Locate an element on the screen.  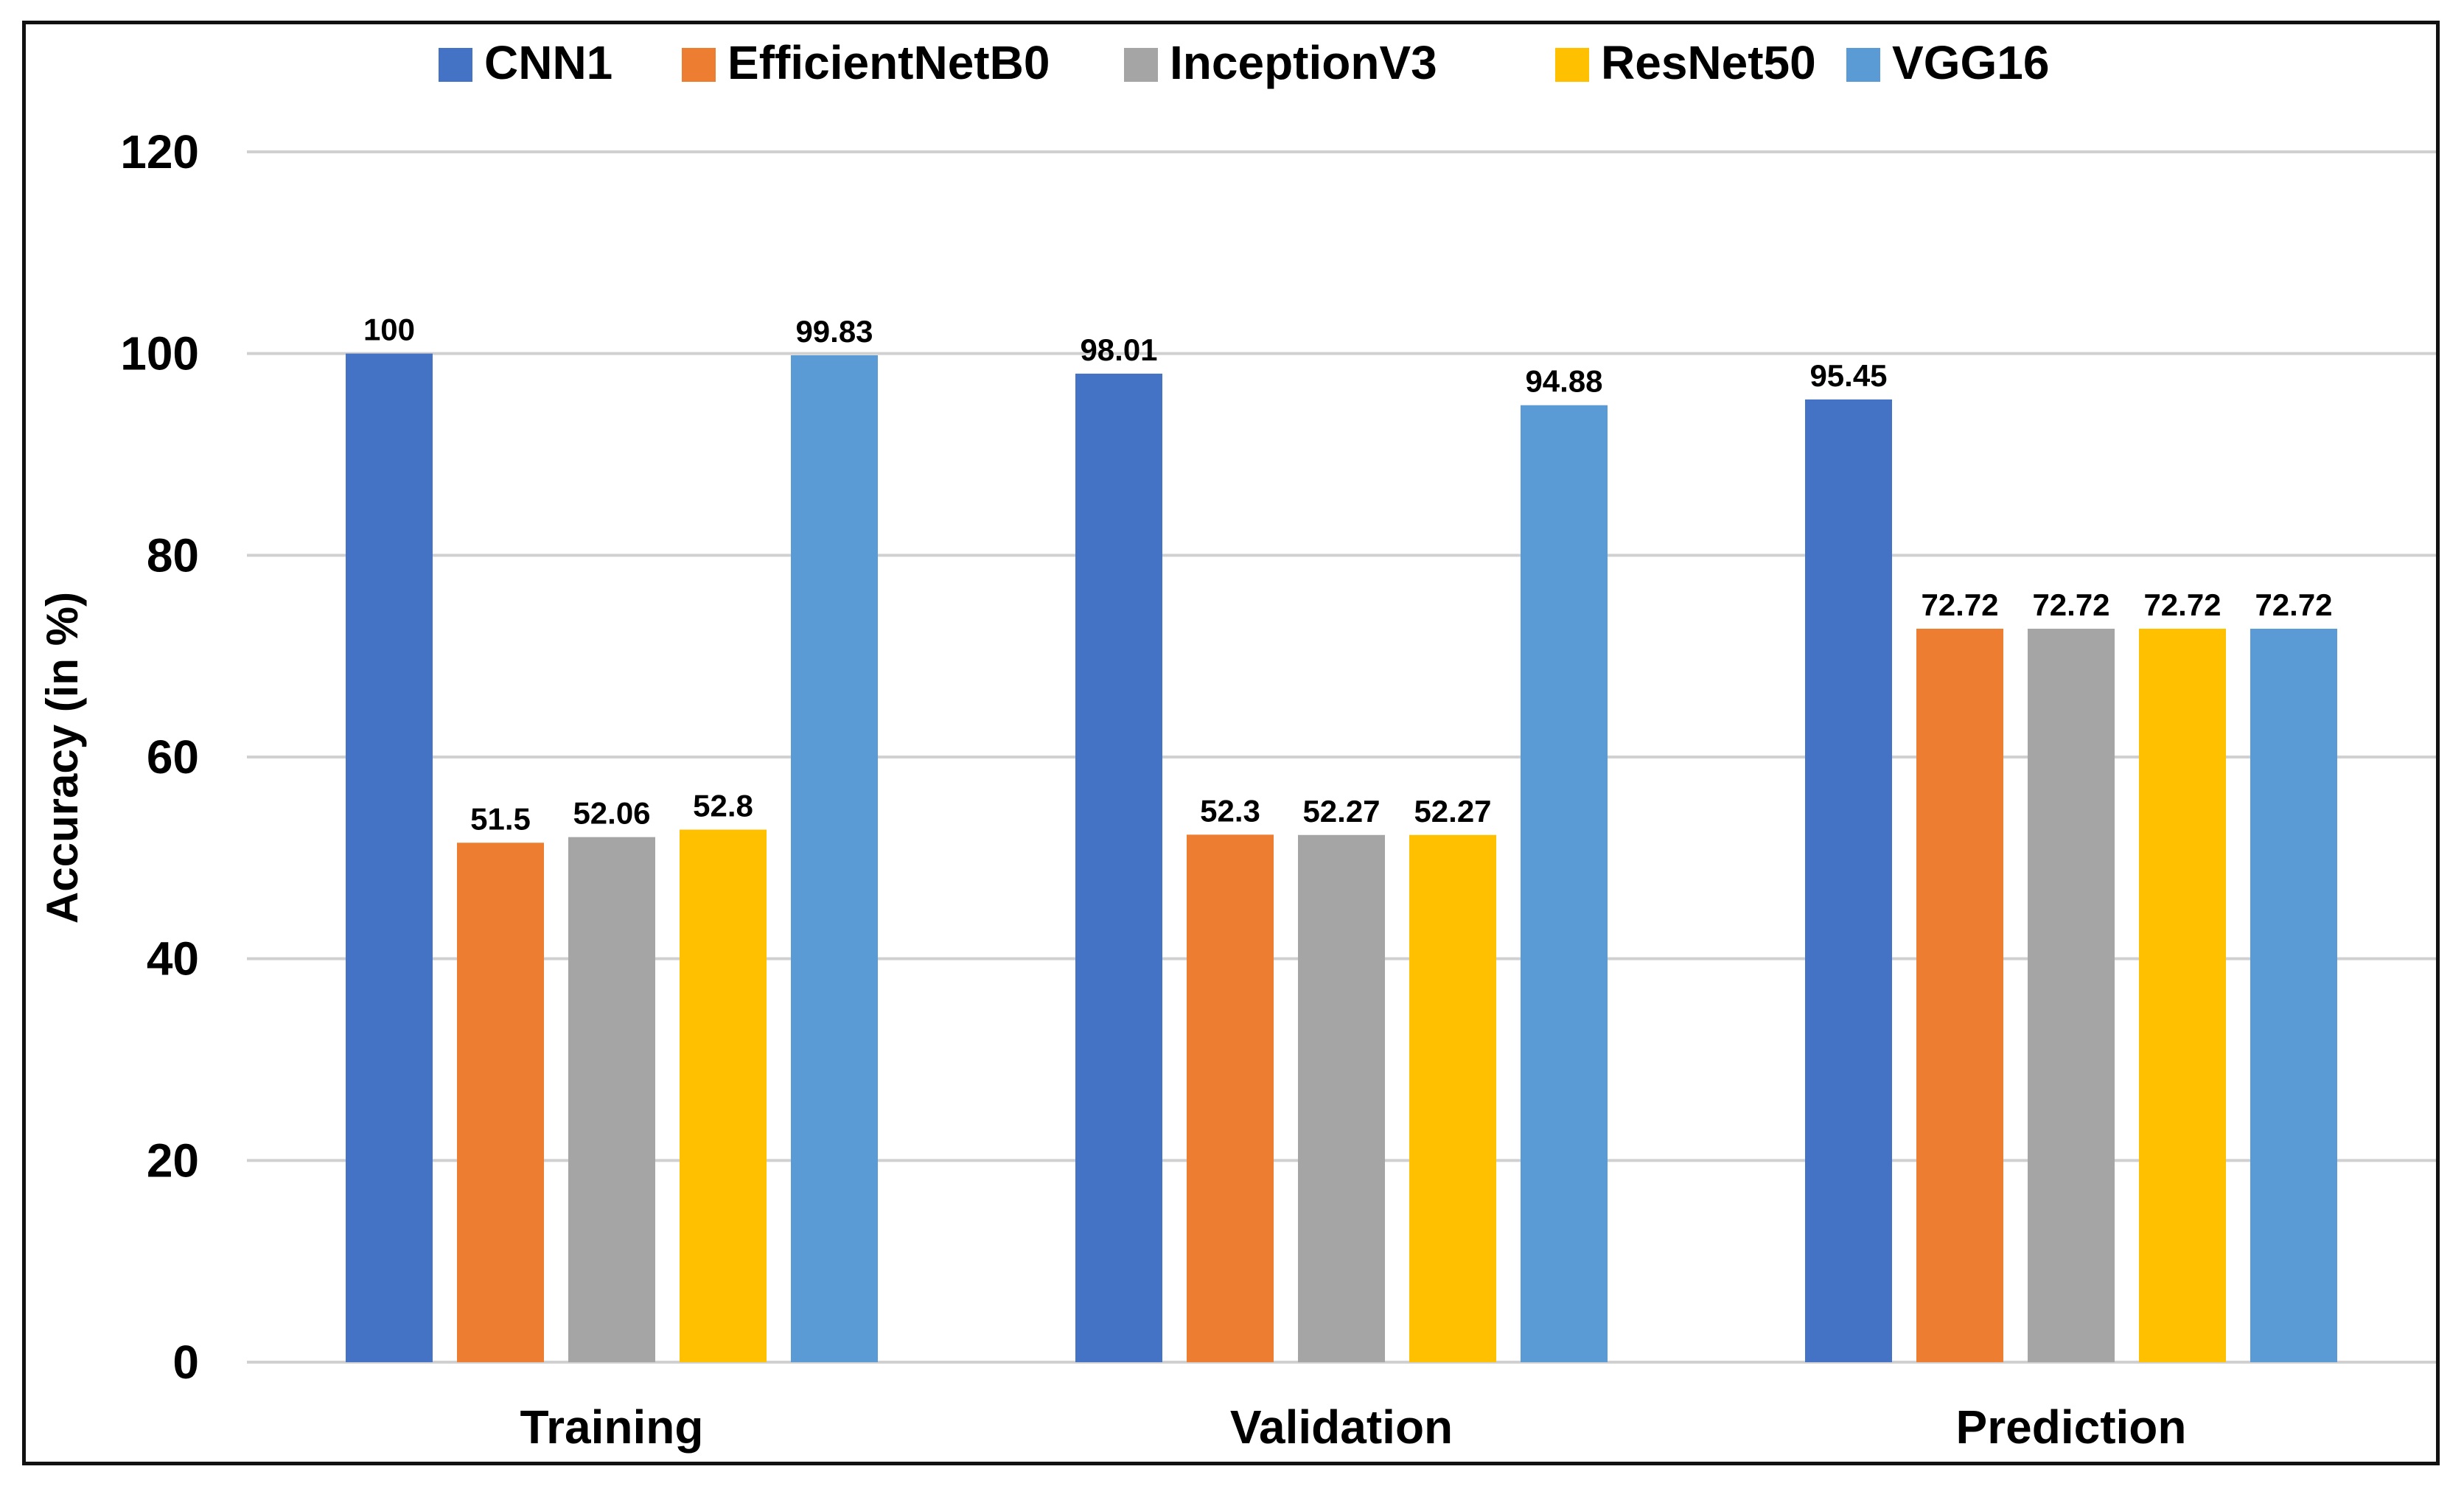
legend-label: ResNet50 is located at coordinates (1708, 63).